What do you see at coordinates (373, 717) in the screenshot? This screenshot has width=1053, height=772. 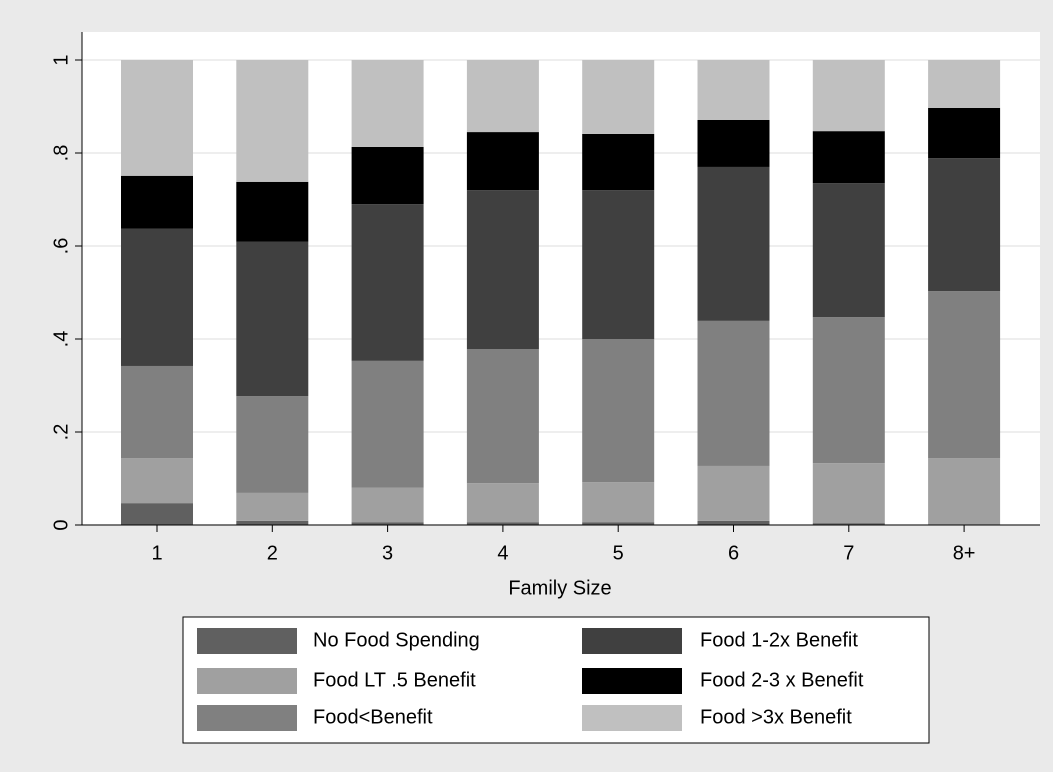 I see `legend-label: Food<Benefit` at bounding box center [373, 717].